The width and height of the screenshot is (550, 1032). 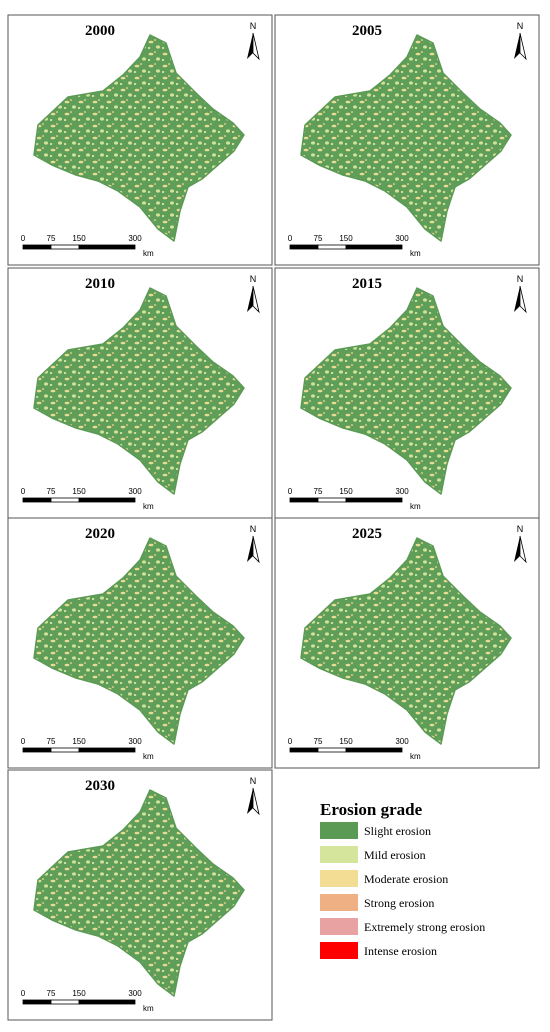 What do you see at coordinates (424, 927) in the screenshot?
I see `legend-label: Extremely strong erosion` at bounding box center [424, 927].